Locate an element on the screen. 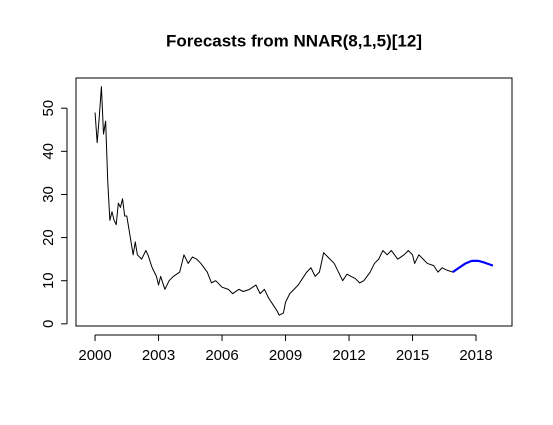  x-tick-label: 2018 is located at coordinates (475, 355).